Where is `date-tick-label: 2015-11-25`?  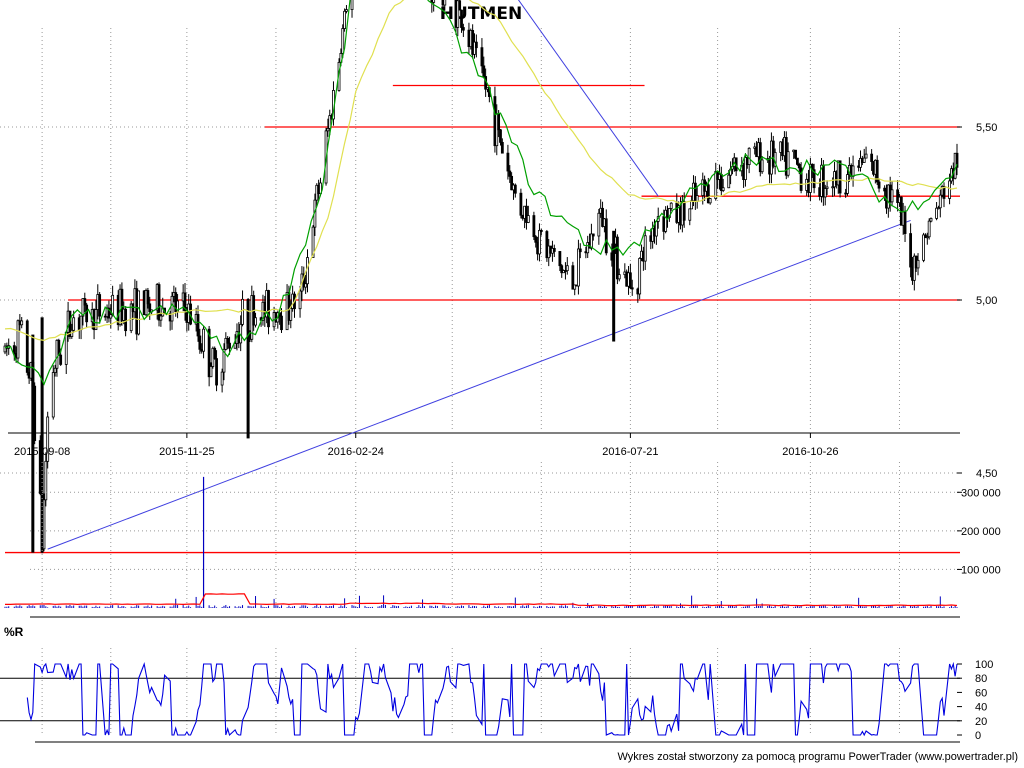
date-tick-label: 2015-11-25 is located at coordinates (186, 452).